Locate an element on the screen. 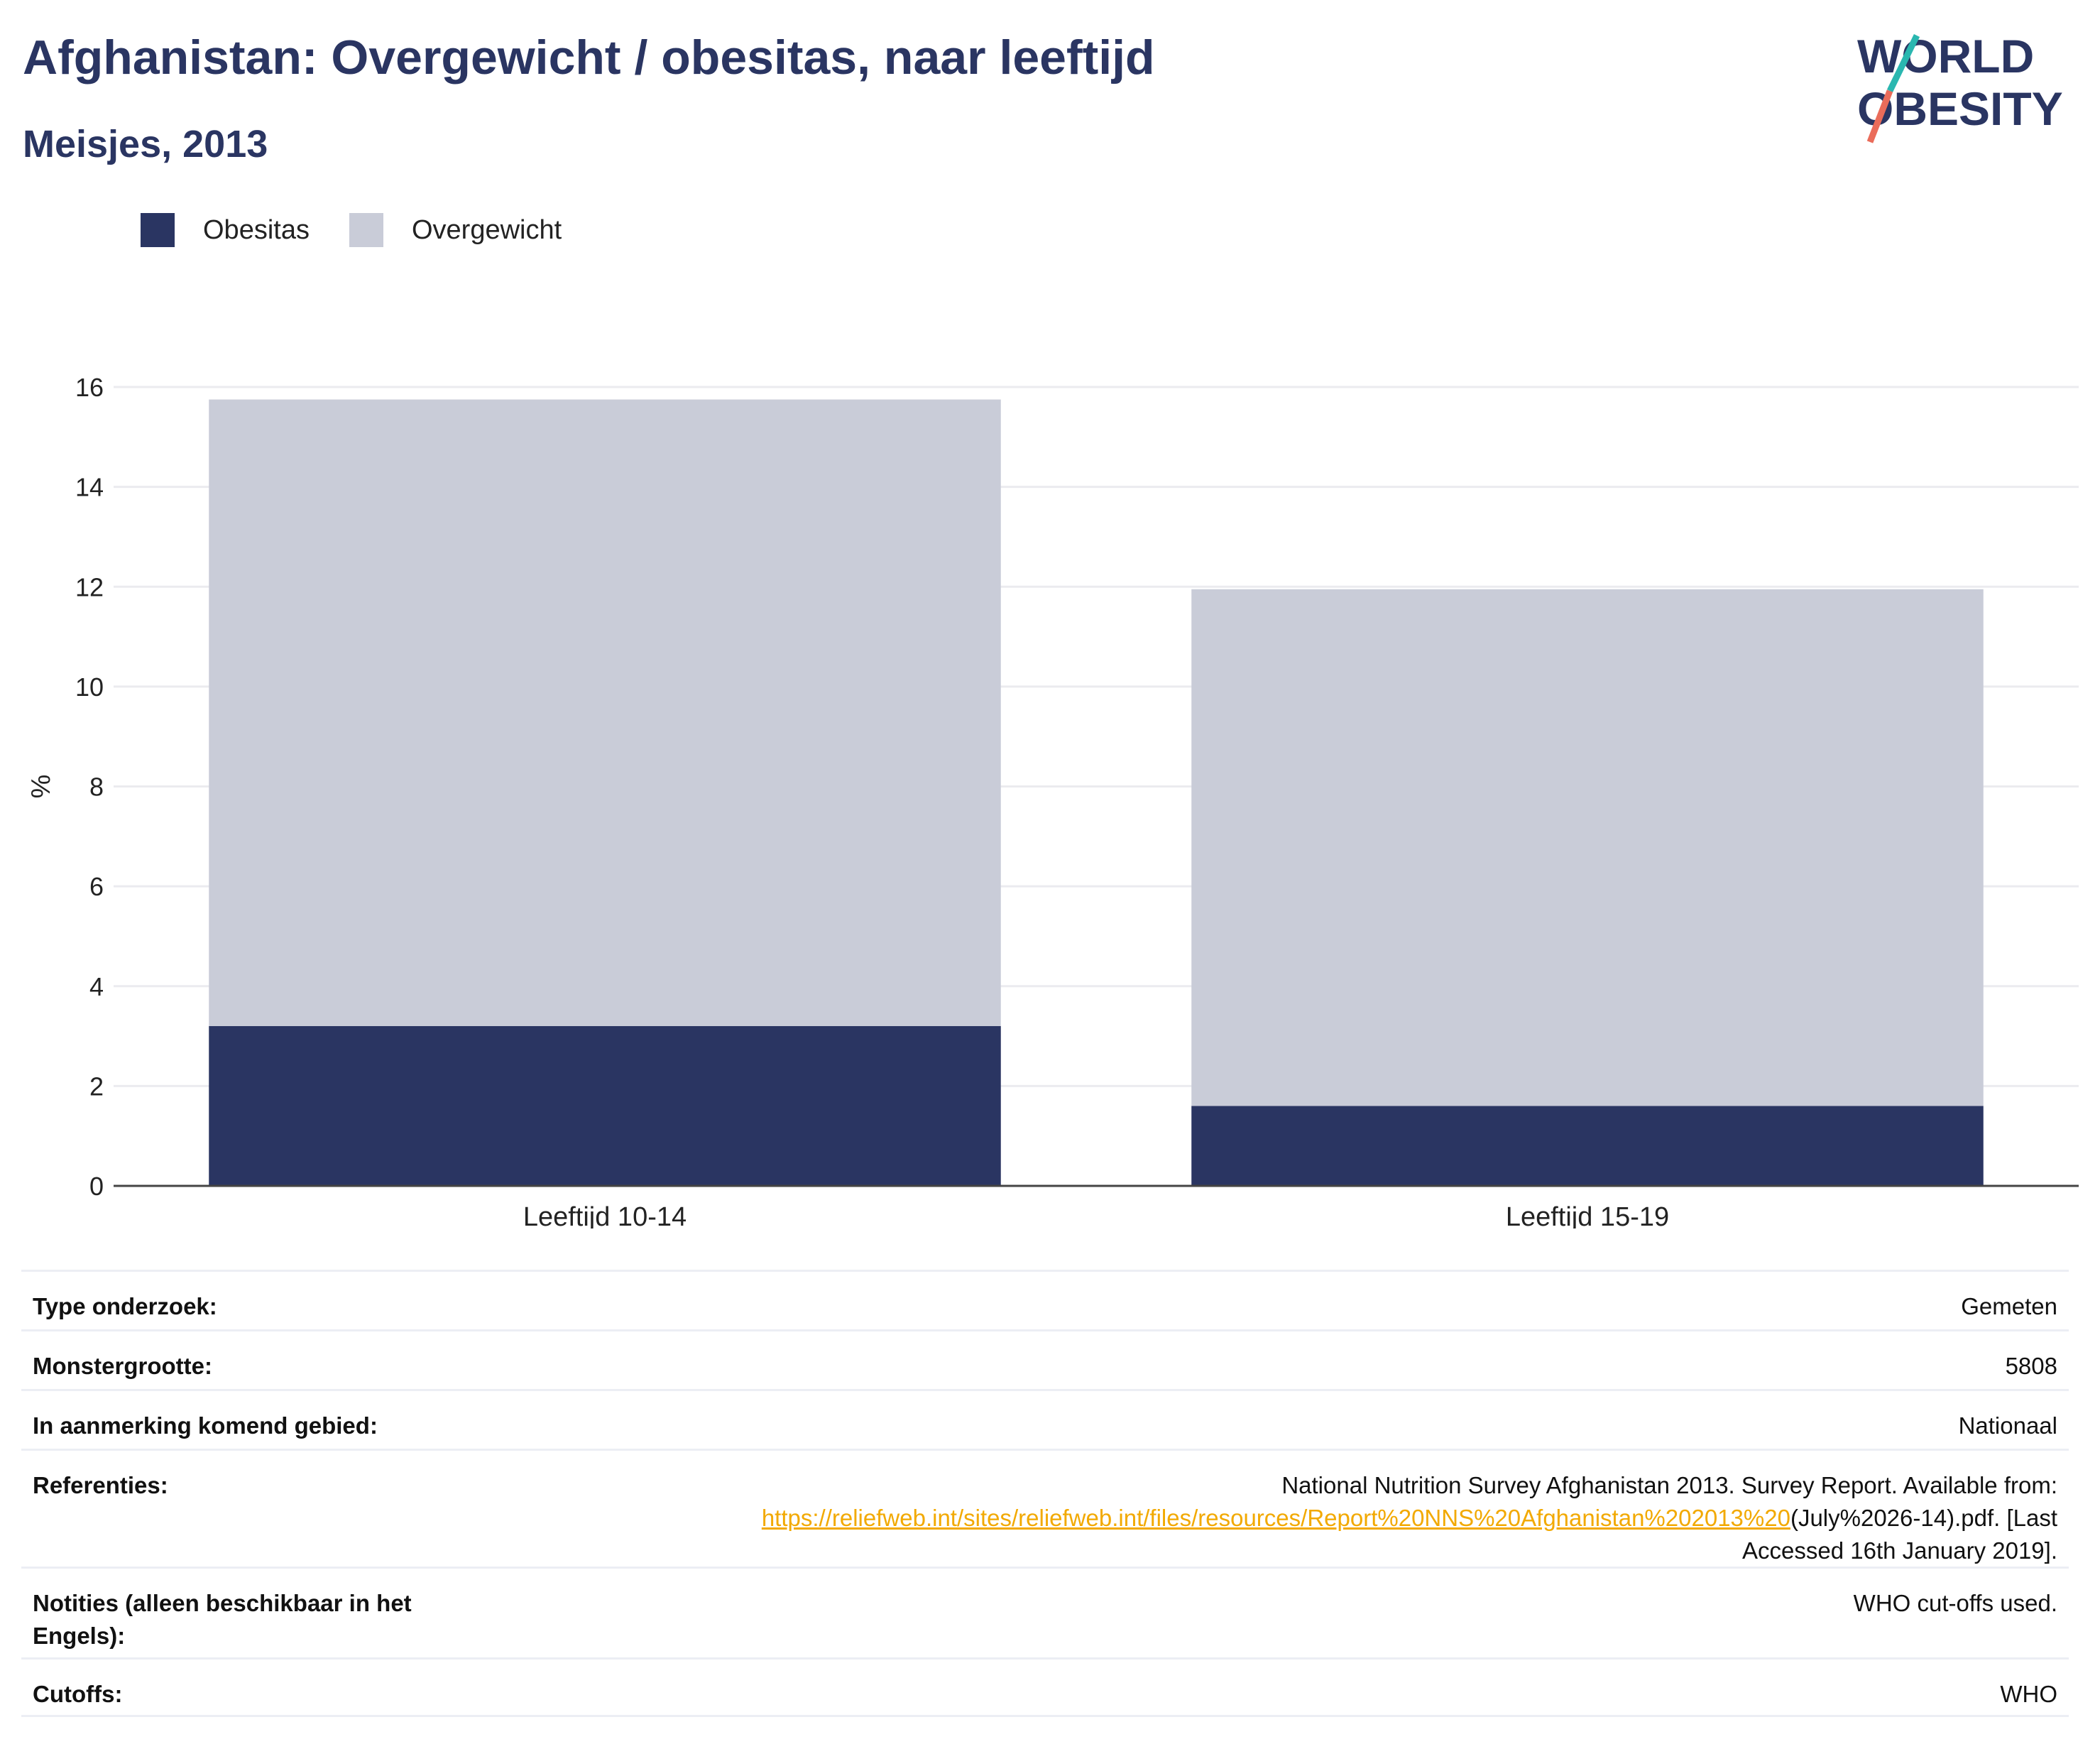 The height and width of the screenshot is (1749, 2100). chart-subtitle: Meisjes, 2013 is located at coordinates (145, 144).